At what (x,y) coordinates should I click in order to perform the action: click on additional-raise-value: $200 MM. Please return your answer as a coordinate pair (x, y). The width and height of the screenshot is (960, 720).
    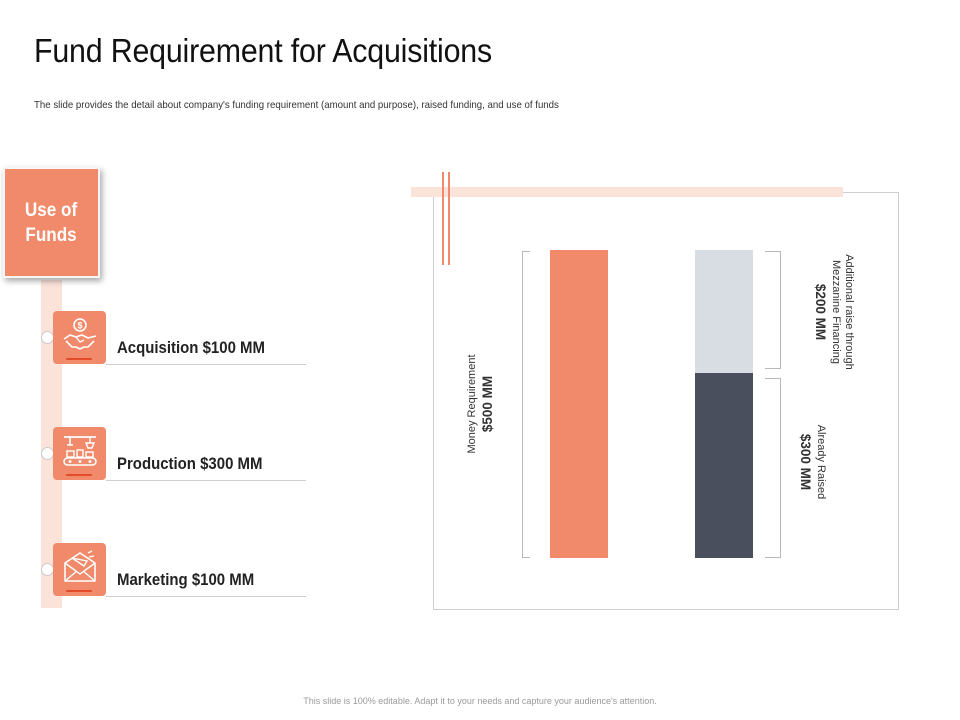
    Looking at the image, I should click on (820, 312).